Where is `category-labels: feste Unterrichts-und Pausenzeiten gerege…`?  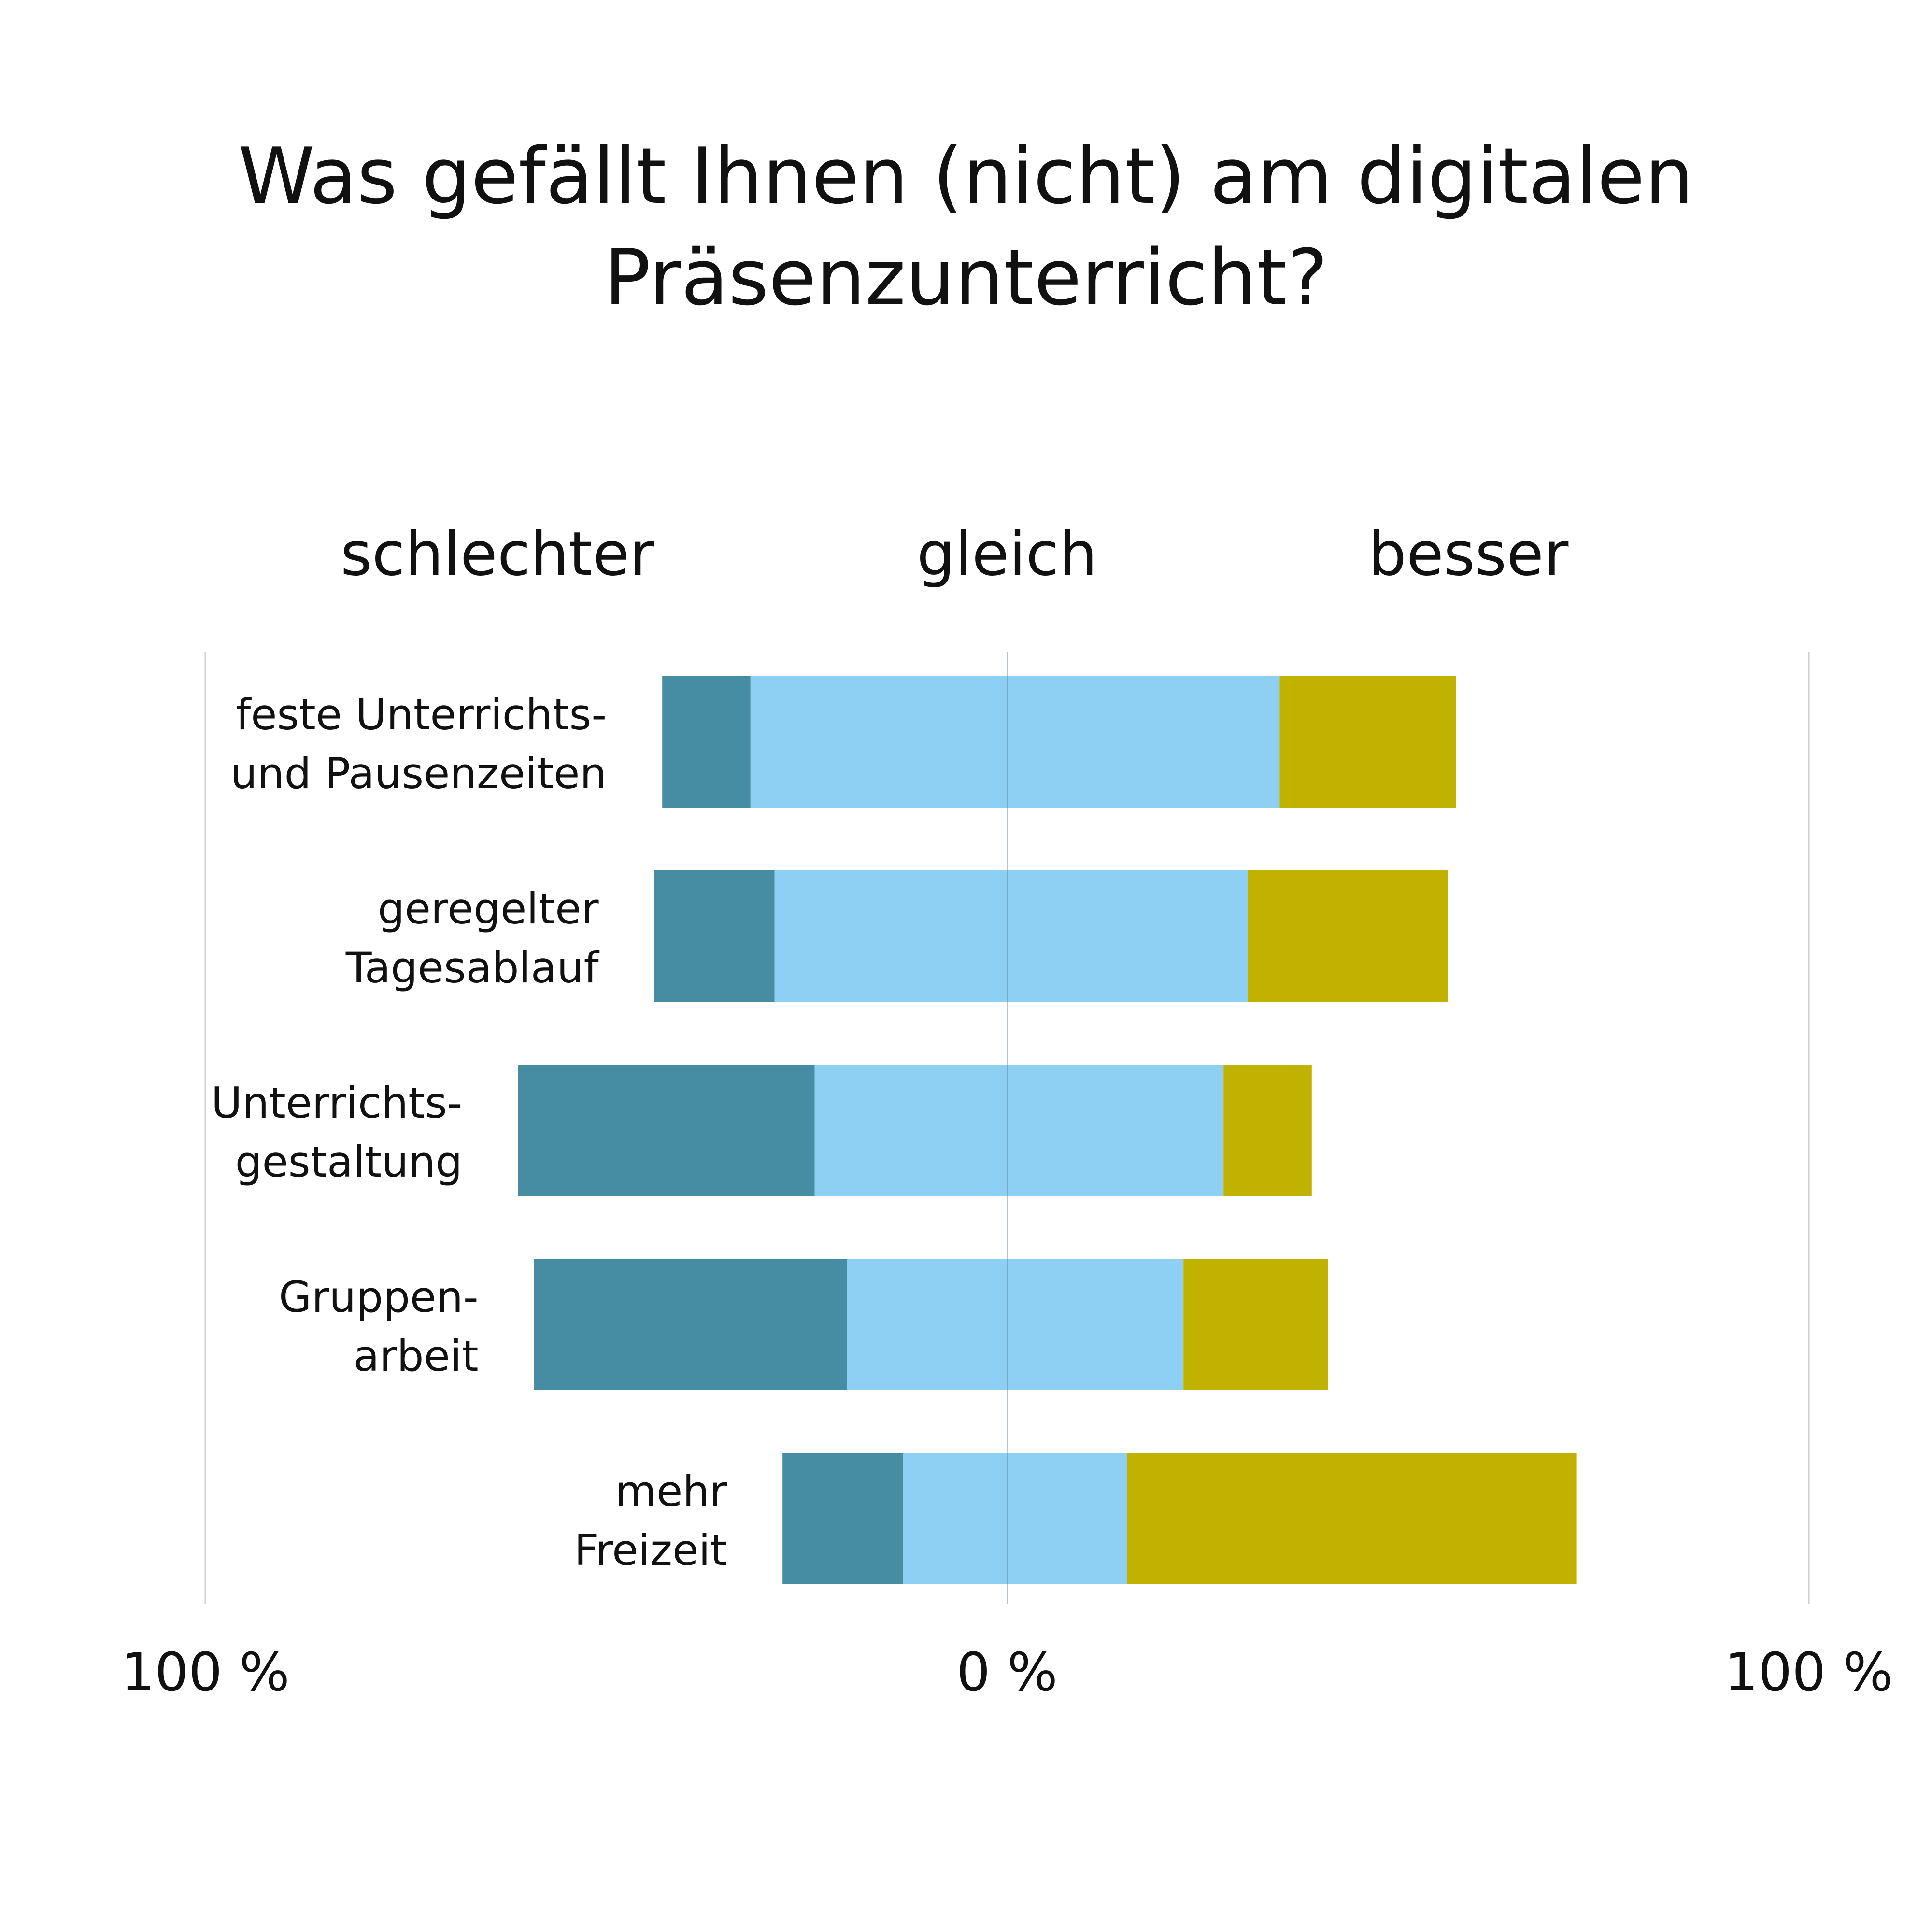 category-labels: feste Unterrichts-und Pausenzeiten gerege… is located at coordinates (469, 1132).